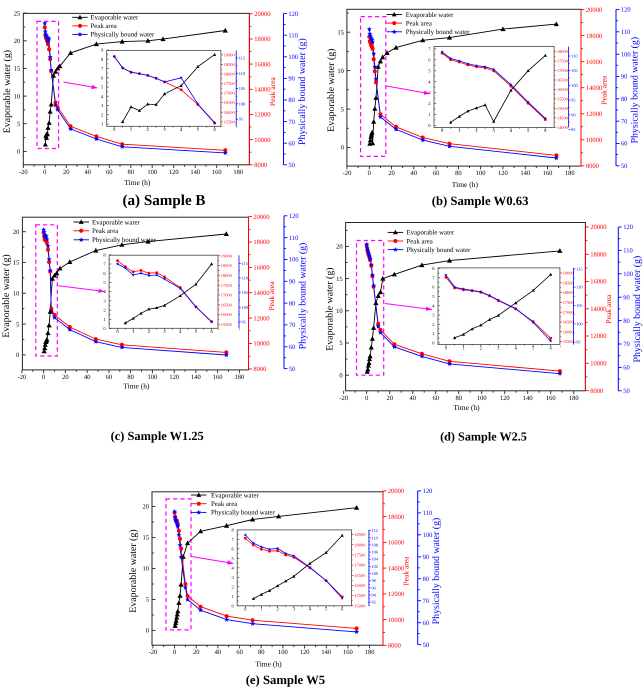  Describe the element at coordinates (104, 319) in the screenshot. I see `svg-text: 1` at that location.